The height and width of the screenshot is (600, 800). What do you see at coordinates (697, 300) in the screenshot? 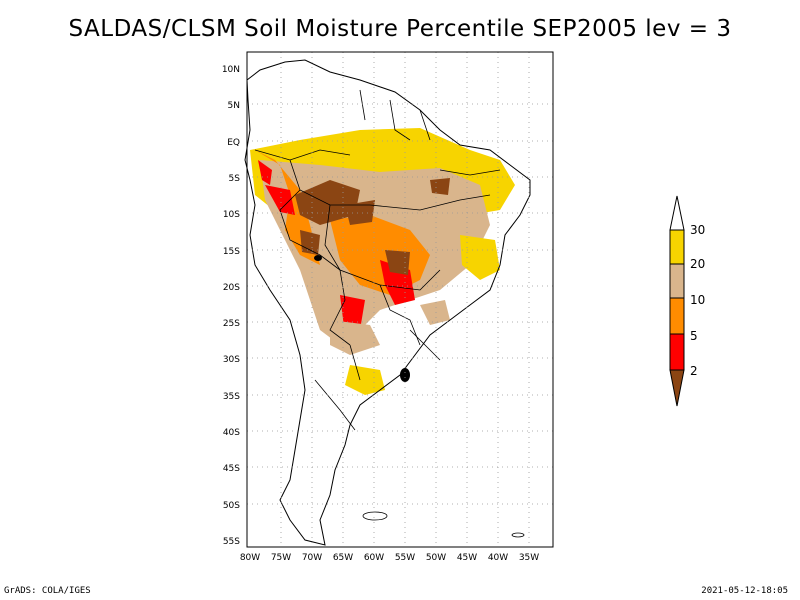
I see `color-bar-label: 10` at bounding box center [697, 300].